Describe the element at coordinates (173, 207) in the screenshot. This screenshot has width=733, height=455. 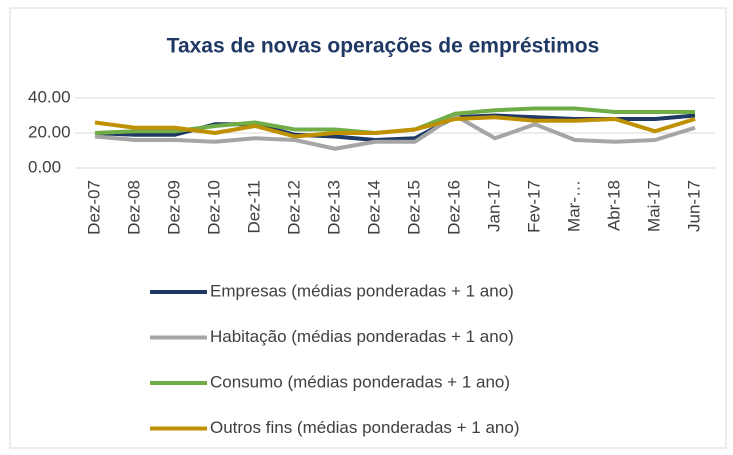
I see `x-tick-label: Dez-09` at that location.